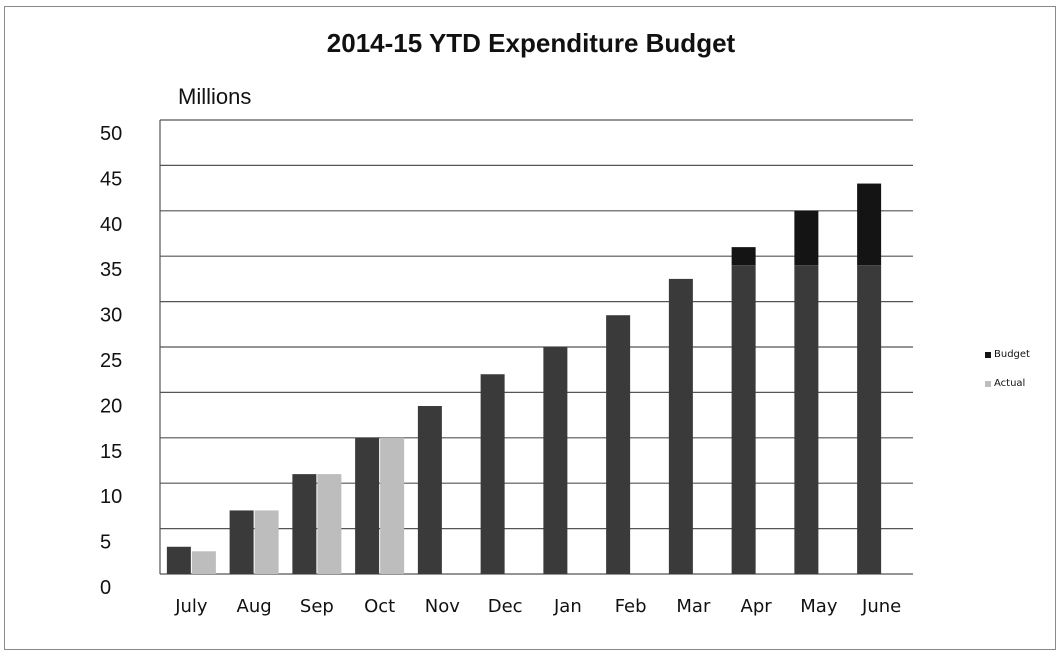  What do you see at coordinates (631, 606) in the screenshot?
I see `x-tick-label-feb: Feb` at bounding box center [631, 606].